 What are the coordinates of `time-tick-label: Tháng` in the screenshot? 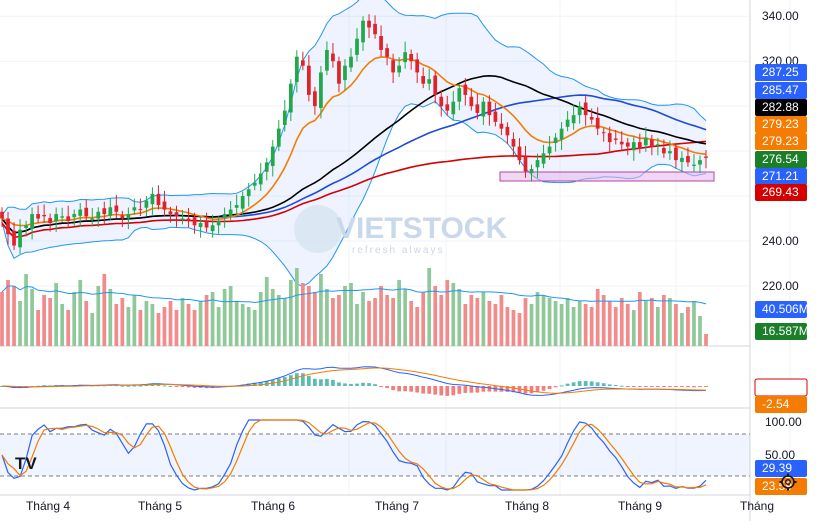 It's located at (757, 506).